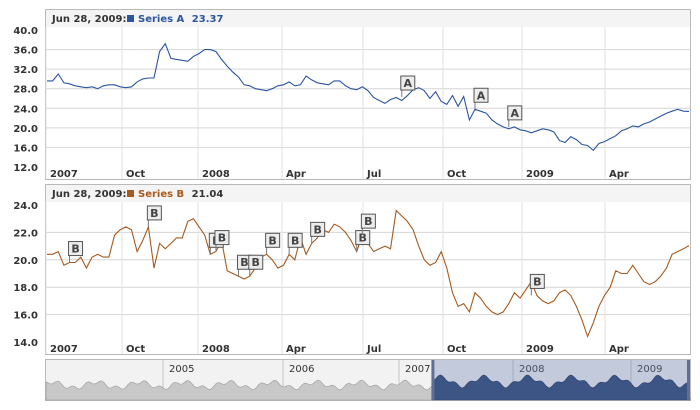 The image size is (700, 410). I want to click on scroller-year-label: 2007, so click(417, 369).